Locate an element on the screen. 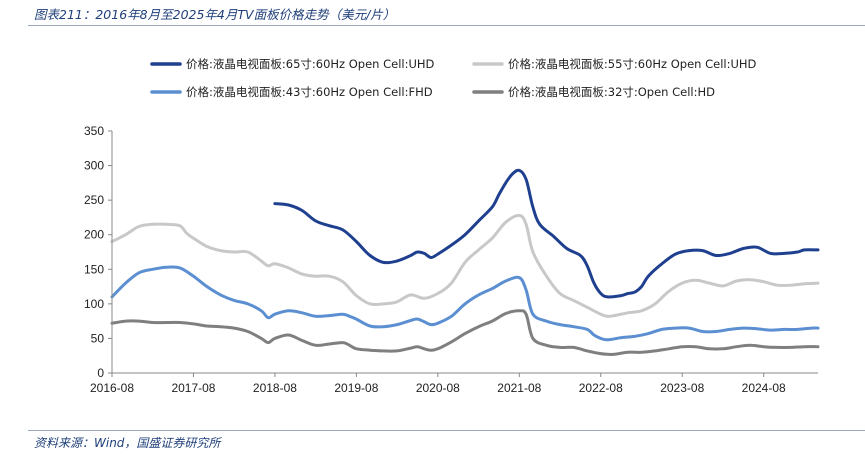  x-tick-label: 2018-08 is located at coordinates (275, 388).